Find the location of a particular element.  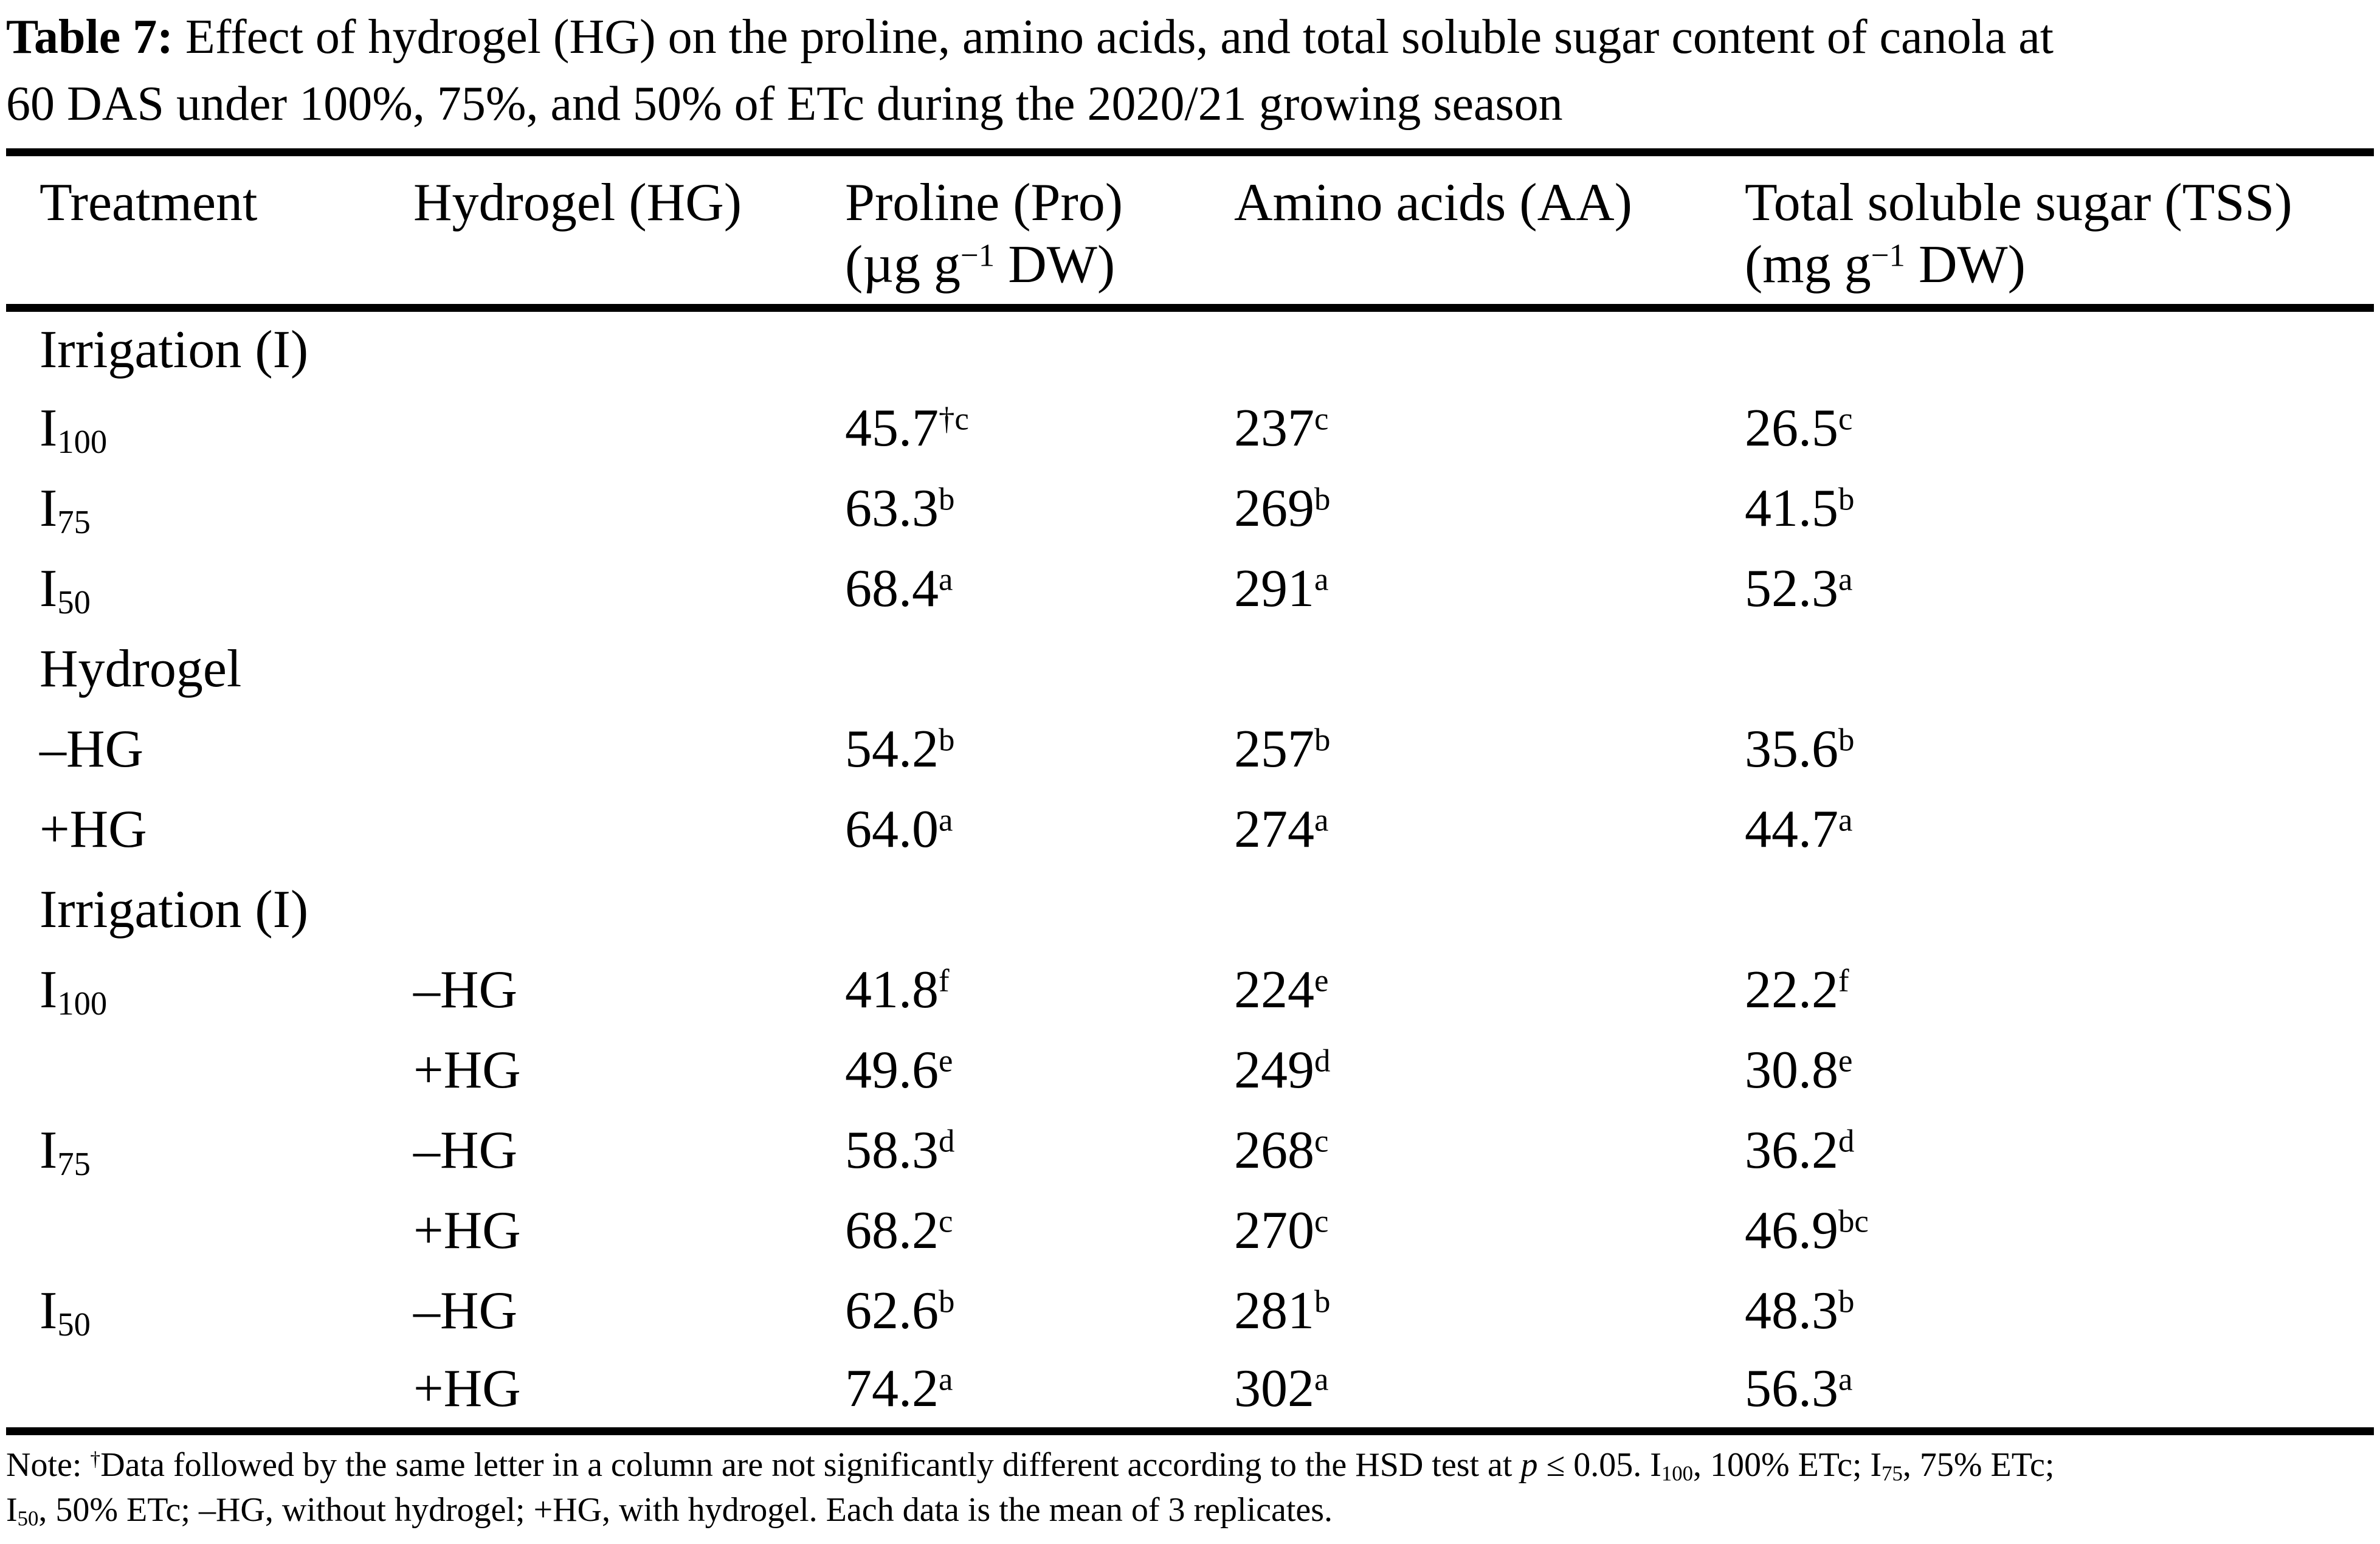

header-tss-name: Total soluble sugar (TSS) is located at coordinates (2018, 202).